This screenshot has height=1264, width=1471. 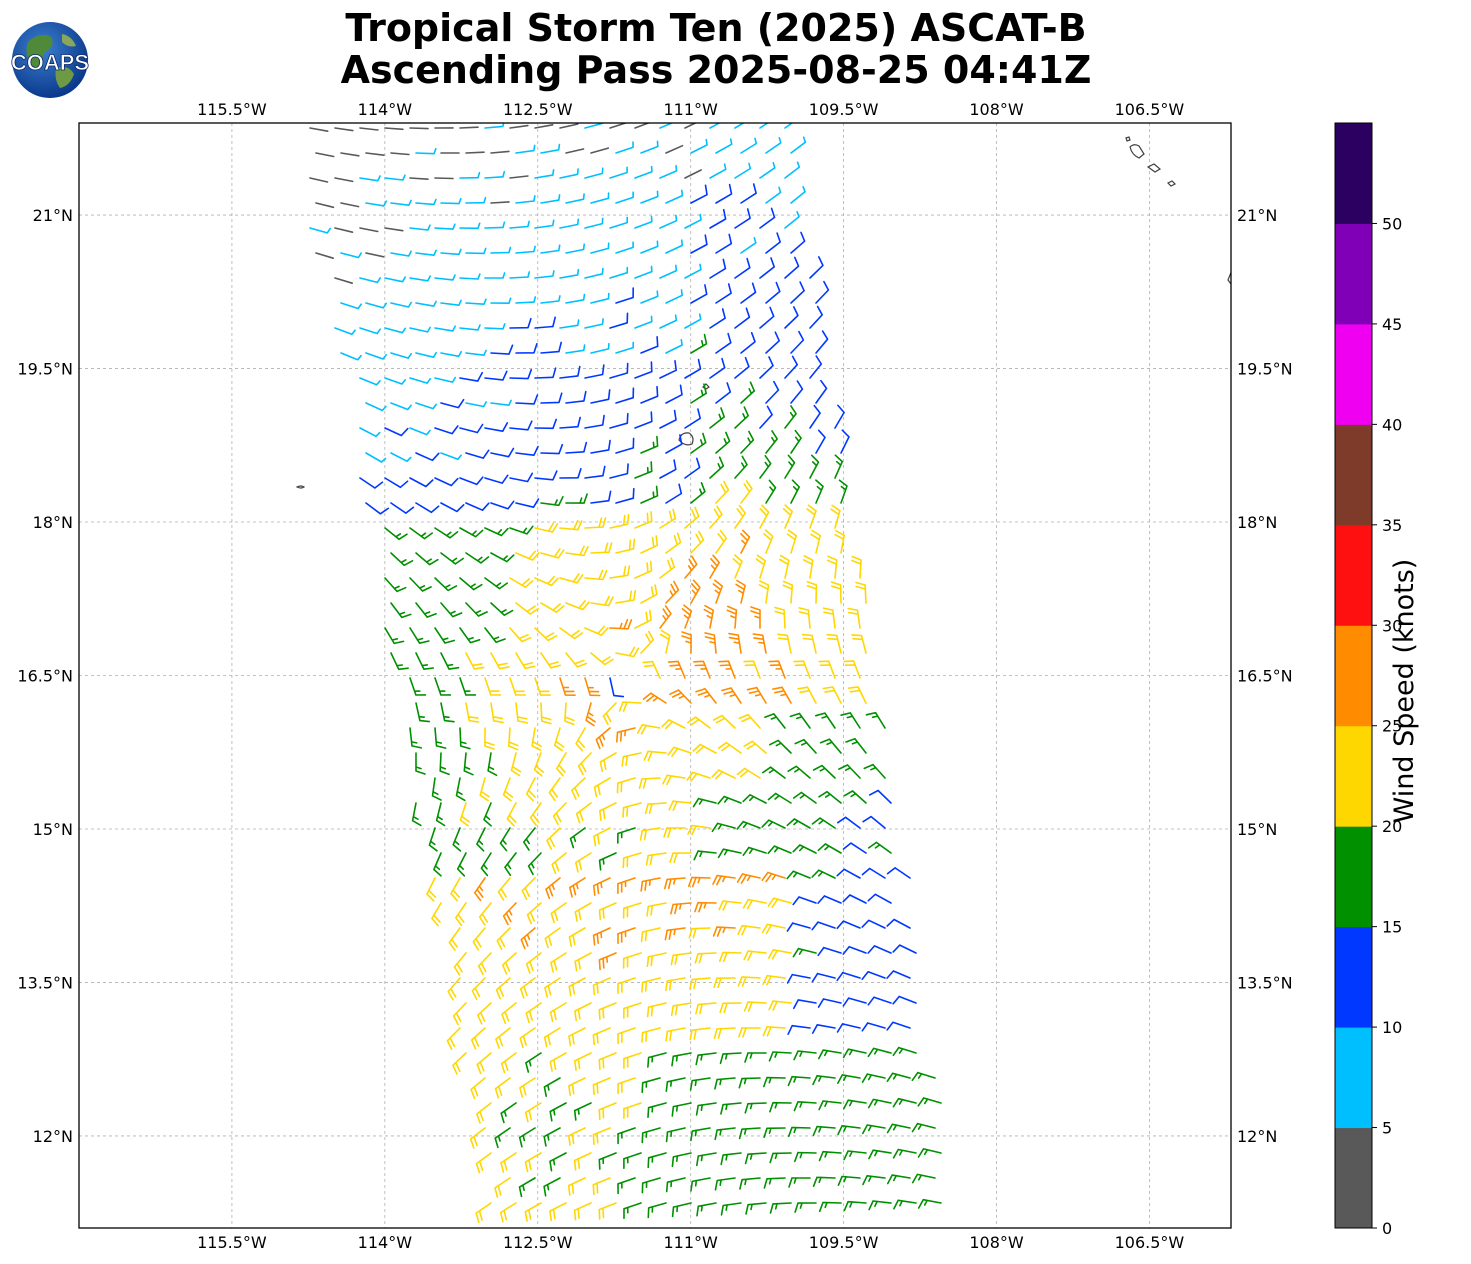 What do you see at coordinates (385, 109) in the screenshot?
I see `lon-tick-label-top: 114°W` at bounding box center [385, 109].